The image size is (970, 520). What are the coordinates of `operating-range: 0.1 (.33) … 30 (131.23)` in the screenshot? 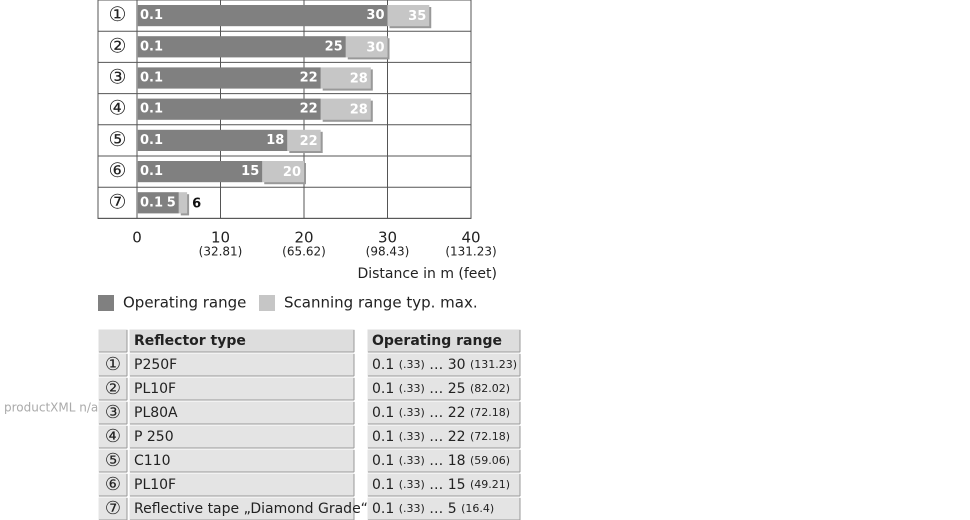 It's located at (444, 365).